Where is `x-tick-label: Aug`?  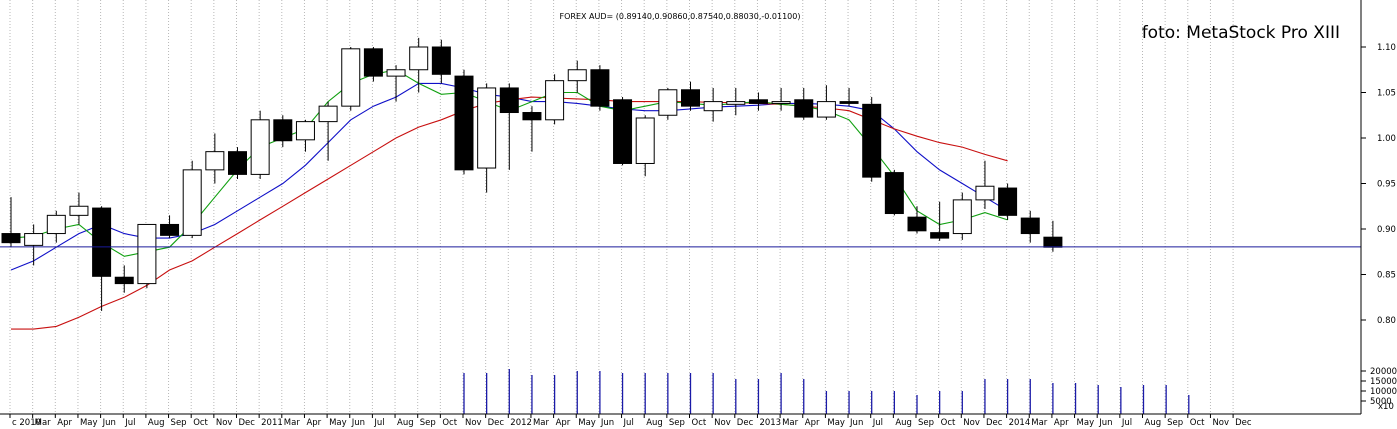
x-tick-label: Aug is located at coordinates (1153, 423).